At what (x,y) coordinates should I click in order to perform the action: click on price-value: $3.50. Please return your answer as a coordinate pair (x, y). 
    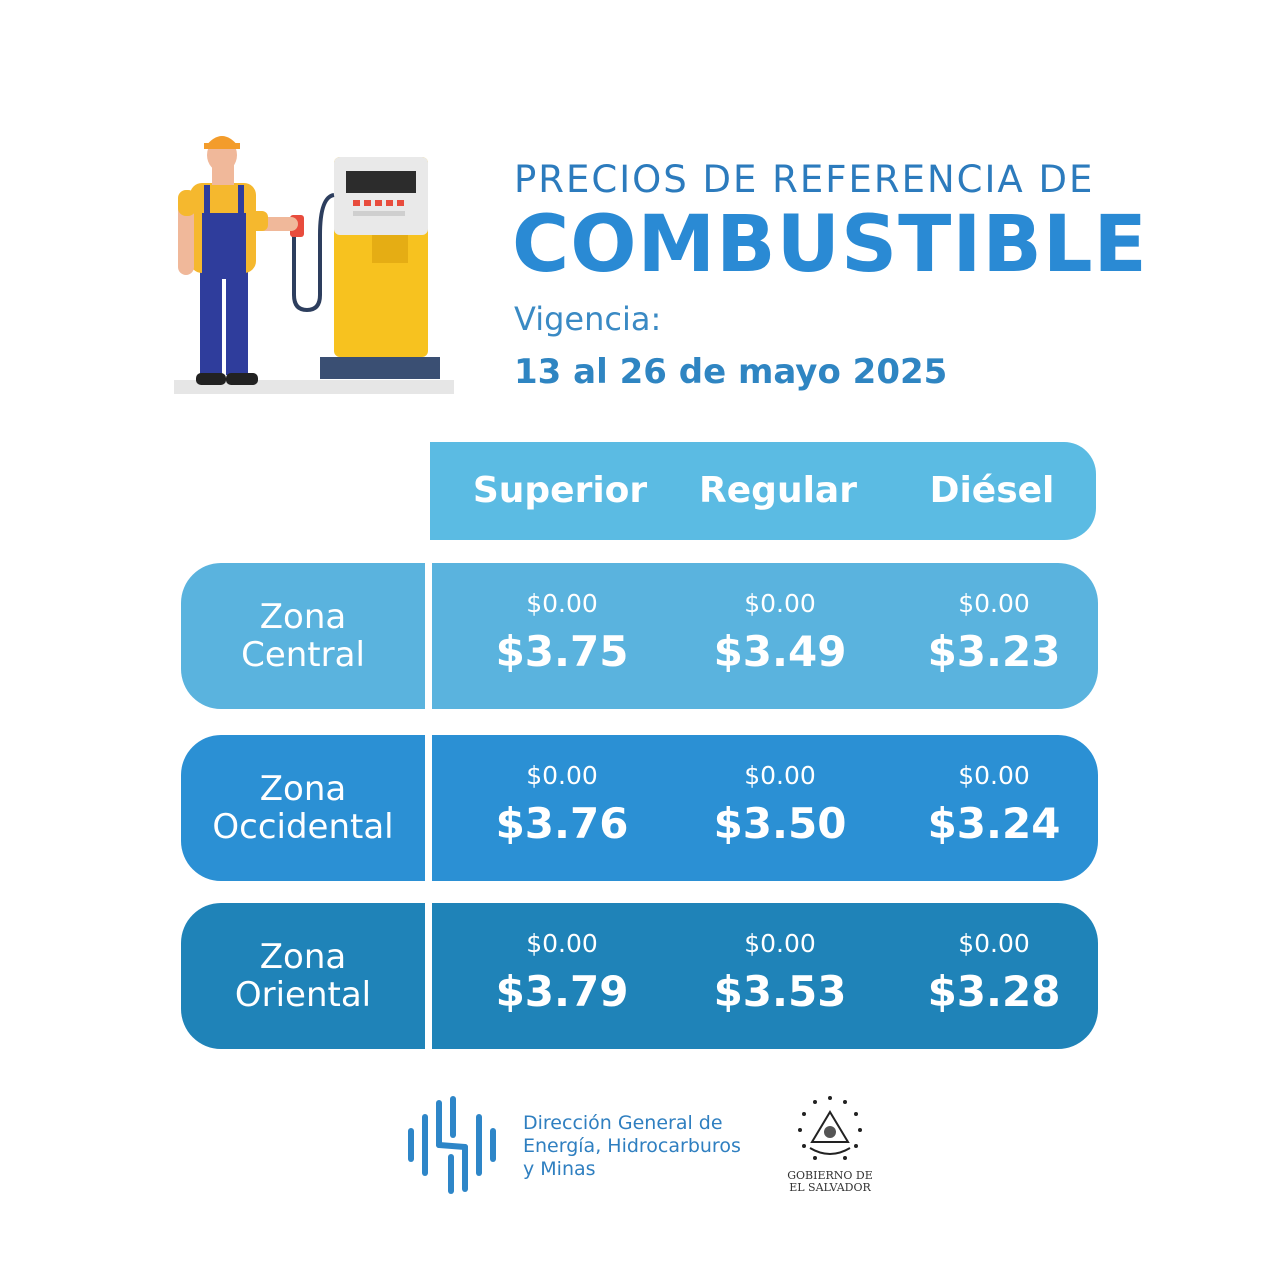
    Looking at the image, I should click on (780, 823).